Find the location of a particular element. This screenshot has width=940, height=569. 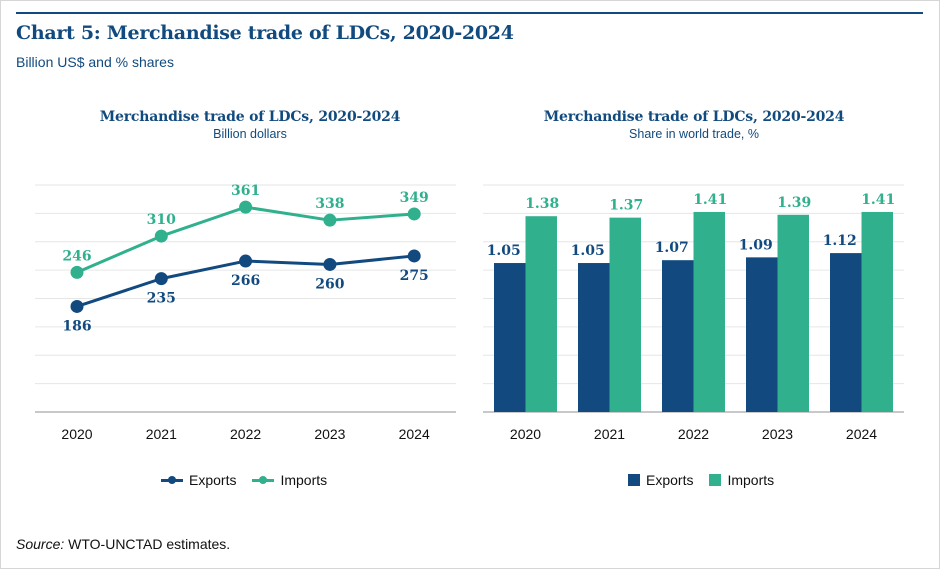

data-label-exports: 1.09 is located at coordinates (756, 245).